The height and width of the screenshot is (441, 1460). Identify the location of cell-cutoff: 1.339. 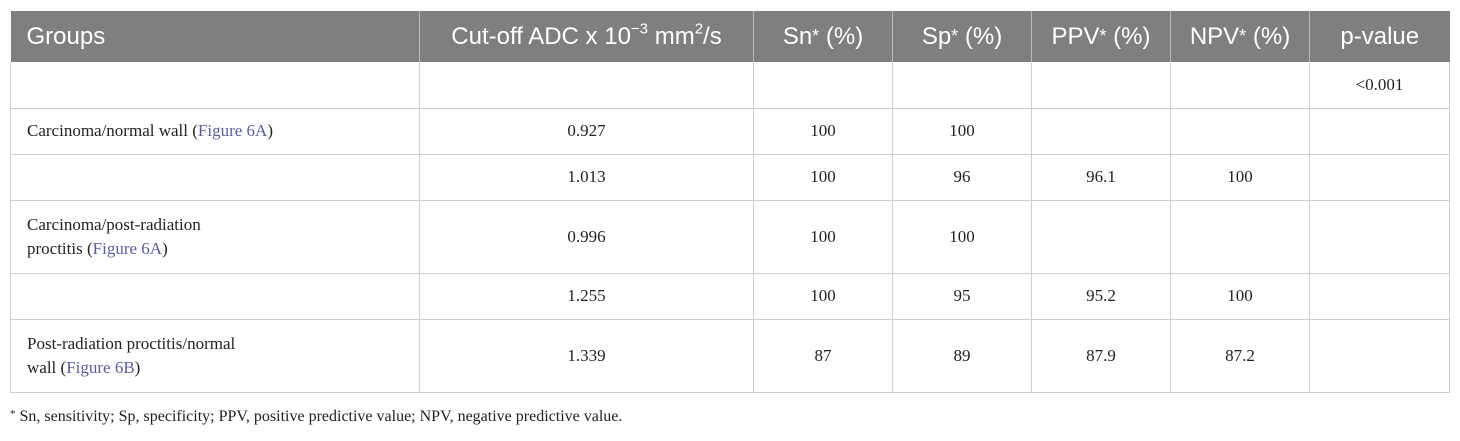
(586, 356).